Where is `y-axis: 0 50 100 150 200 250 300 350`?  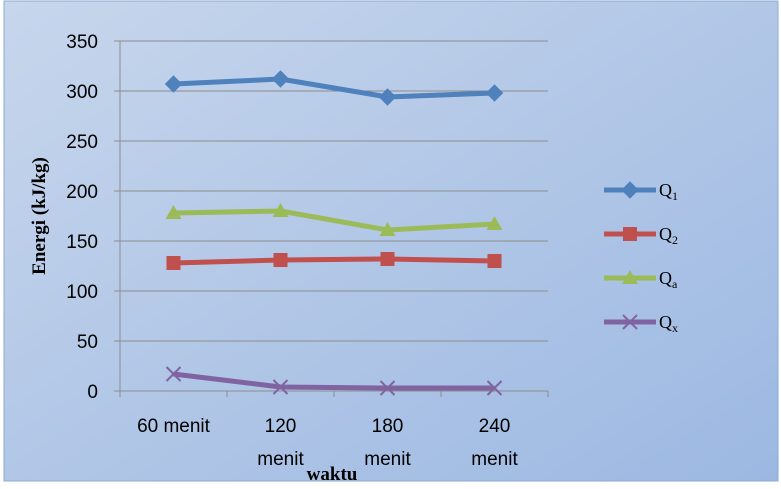 y-axis: 0 50 100 150 200 250 300 350 is located at coordinates (93, 217).